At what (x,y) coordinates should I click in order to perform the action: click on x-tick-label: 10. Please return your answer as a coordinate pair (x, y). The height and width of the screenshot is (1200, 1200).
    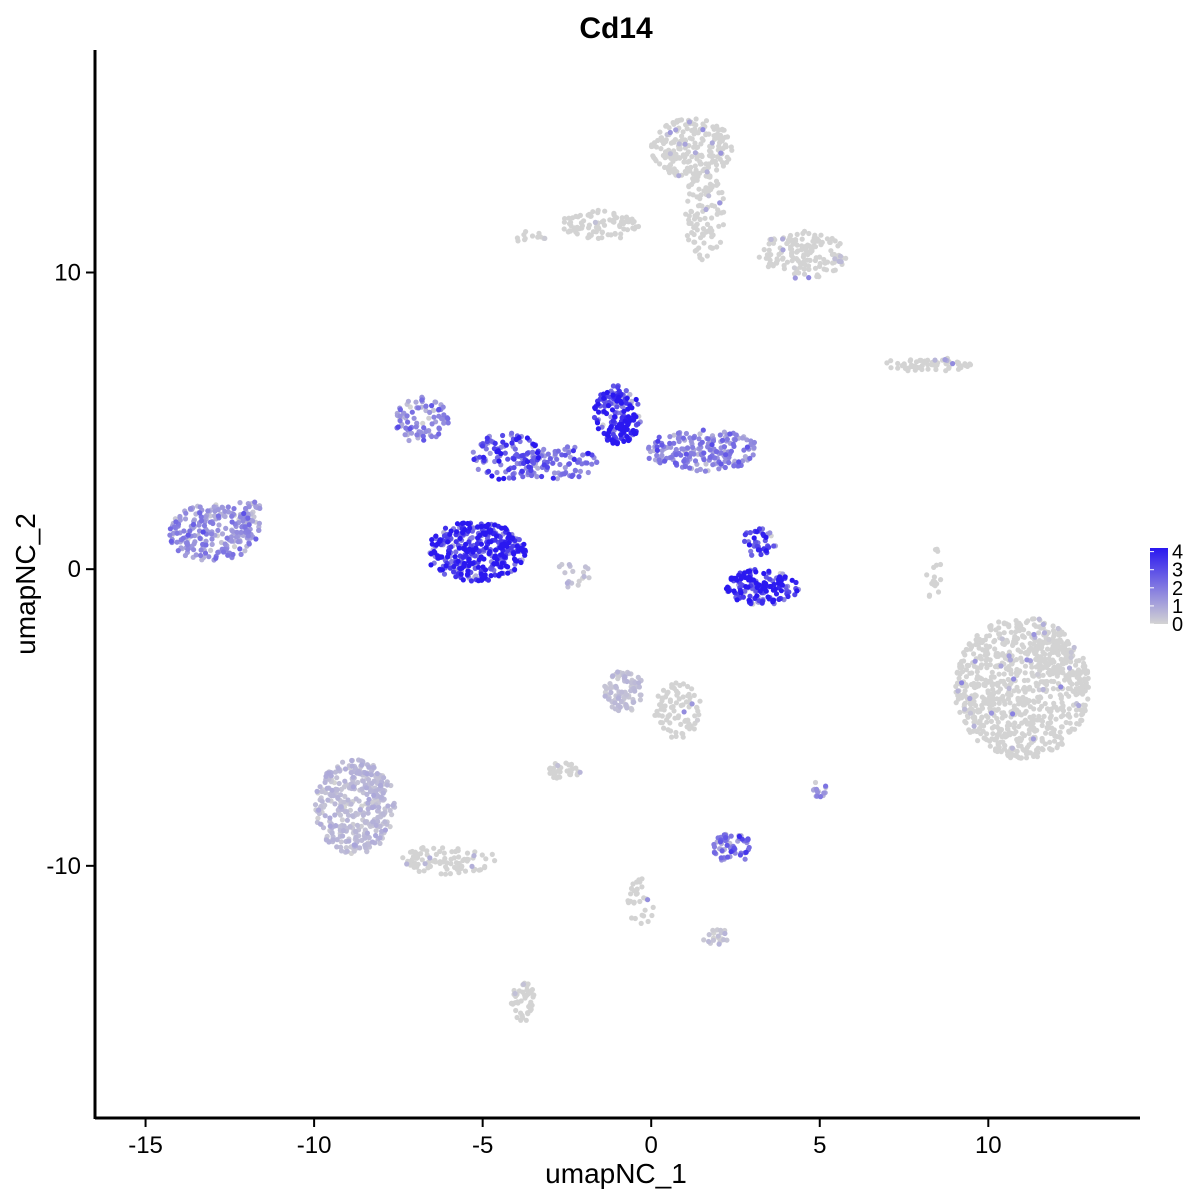
    Looking at the image, I should click on (988, 1145).